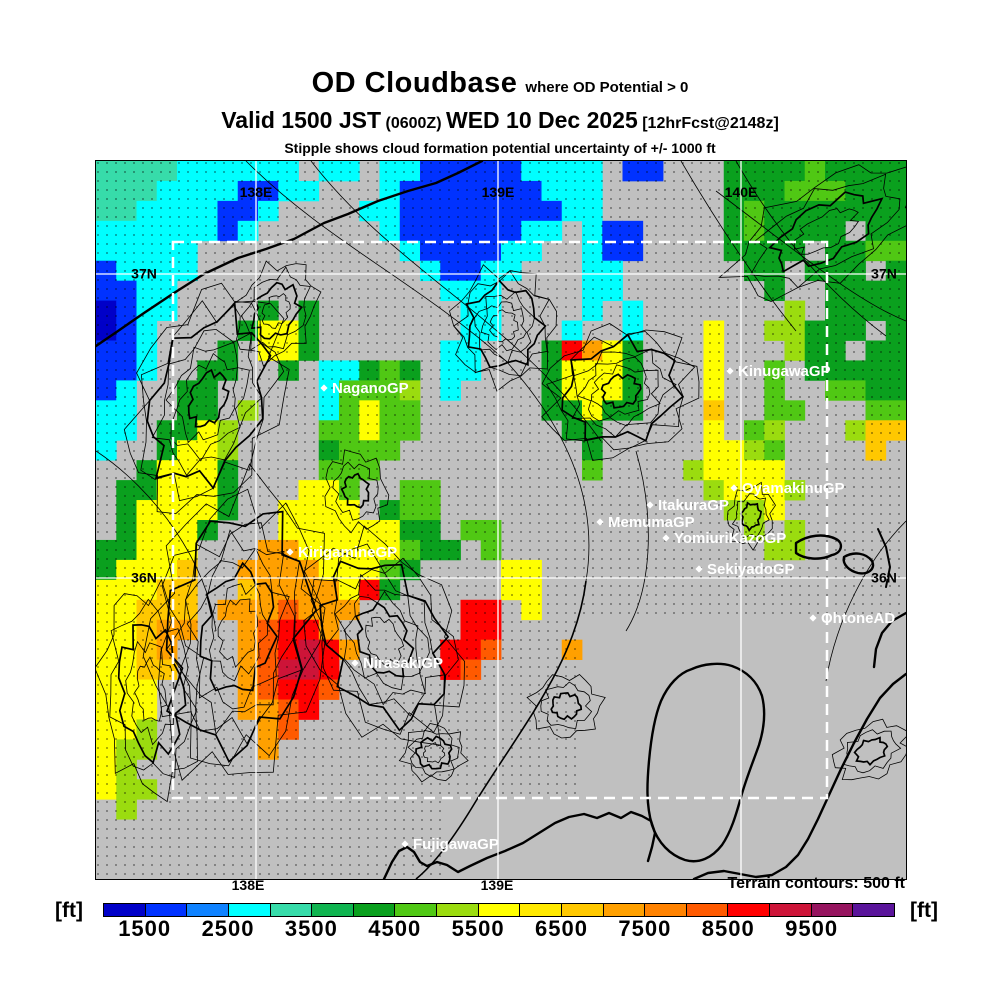 The image size is (1000, 1000). Describe the element at coordinates (519, 844) in the screenshot. I see `sagami-suruga-coastline` at that location.